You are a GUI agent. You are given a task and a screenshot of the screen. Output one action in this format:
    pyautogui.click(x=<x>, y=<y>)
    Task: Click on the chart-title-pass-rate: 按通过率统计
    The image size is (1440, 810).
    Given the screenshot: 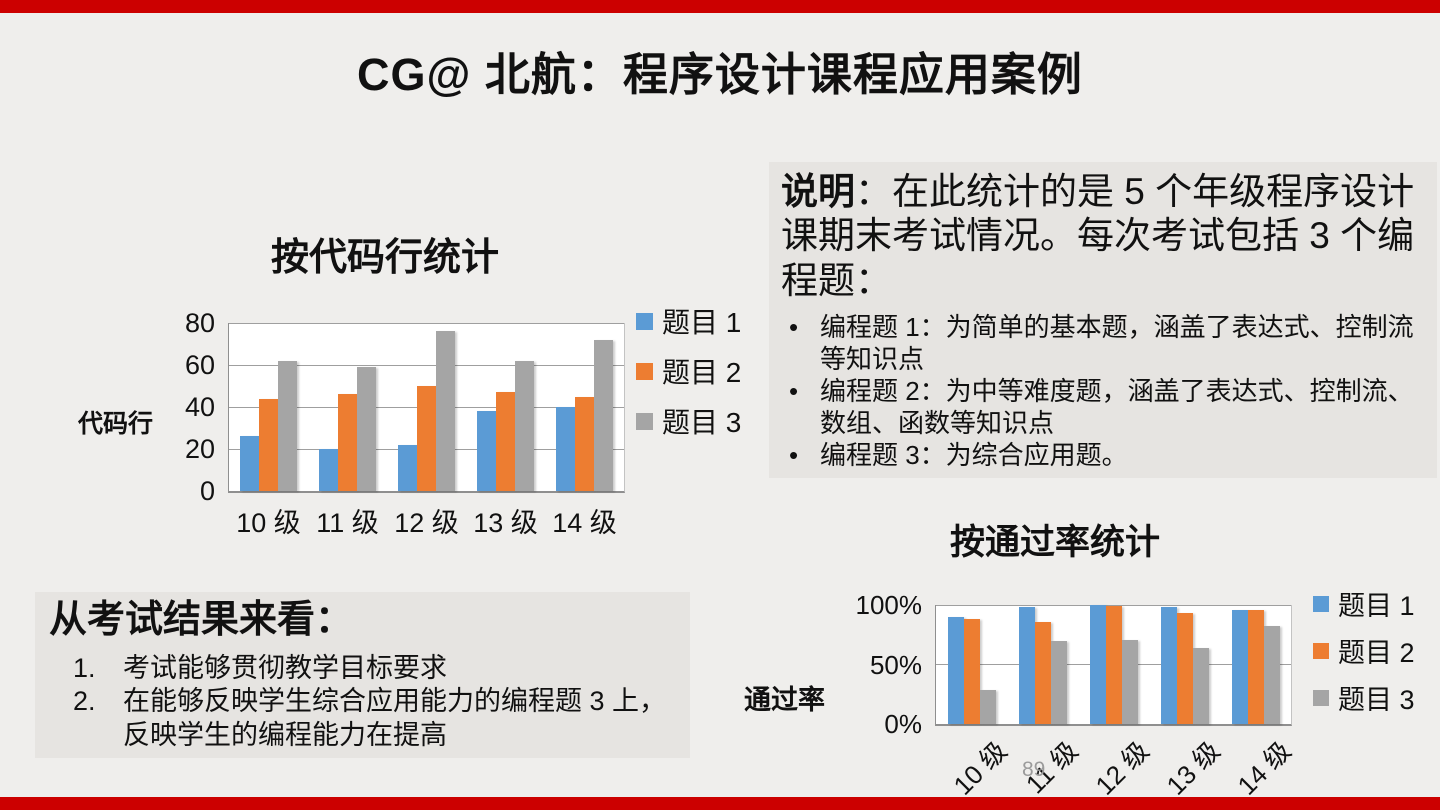 What is the action you would take?
    pyautogui.click(x=1054, y=542)
    